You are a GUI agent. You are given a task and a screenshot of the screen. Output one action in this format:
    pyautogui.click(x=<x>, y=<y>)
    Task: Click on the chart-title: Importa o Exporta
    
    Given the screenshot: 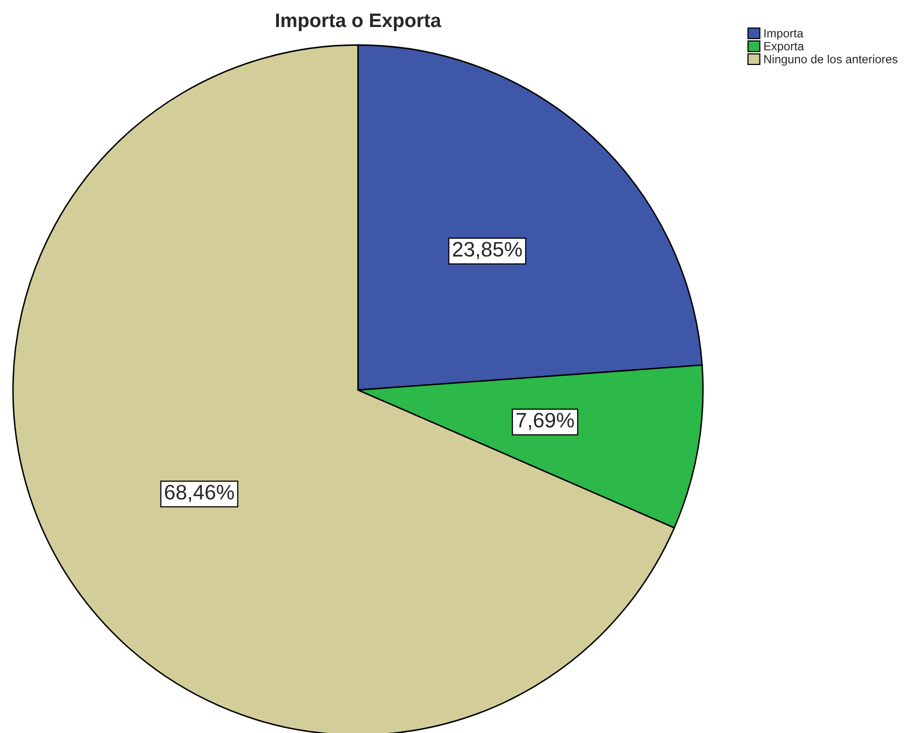 What is the action you would take?
    pyautogui.click(x=359, y=23)
    